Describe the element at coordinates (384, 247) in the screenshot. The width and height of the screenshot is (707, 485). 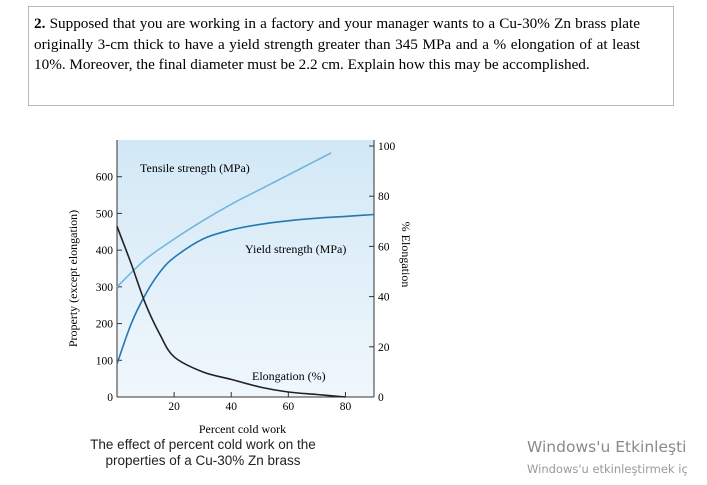
I see `y-right-tick-label: 60` at that location.